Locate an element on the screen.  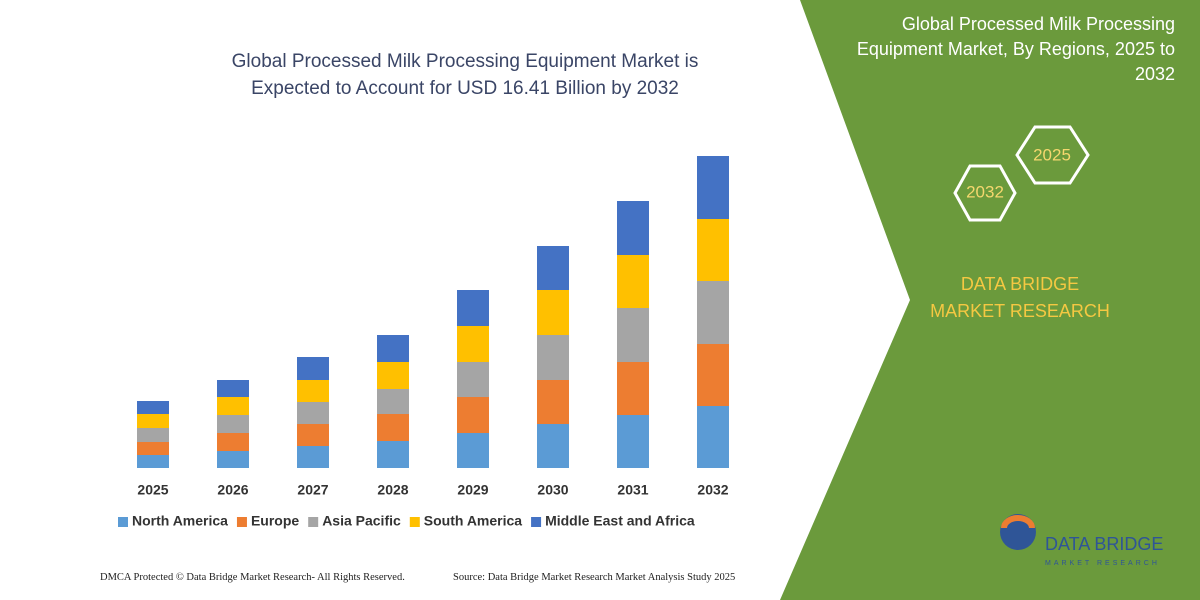
x-tick-label: 2029 is located at coordinates (472, 490).